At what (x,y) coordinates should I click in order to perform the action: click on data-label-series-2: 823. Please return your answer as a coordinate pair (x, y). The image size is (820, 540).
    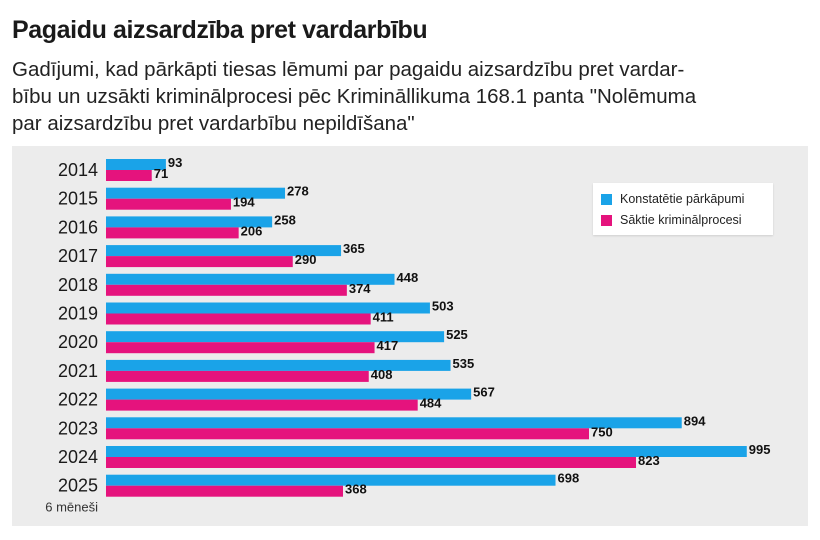
    Looking at the image, I should click on (649, 460).